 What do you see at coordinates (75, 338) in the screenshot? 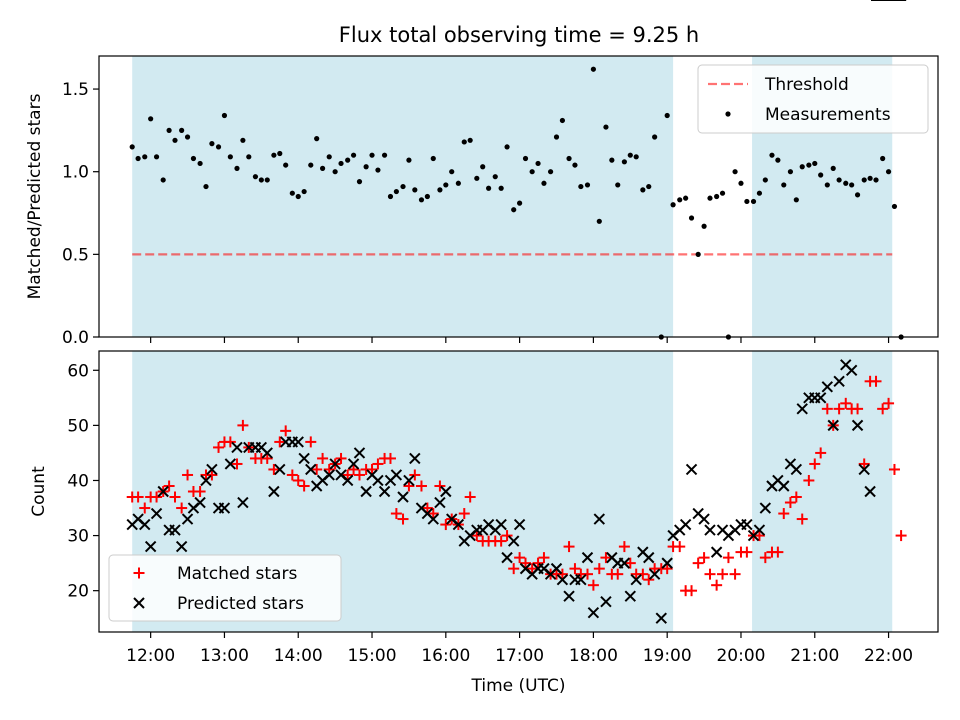
I see `top-ytick-label: 0.0` at bounding box center [75, 338].